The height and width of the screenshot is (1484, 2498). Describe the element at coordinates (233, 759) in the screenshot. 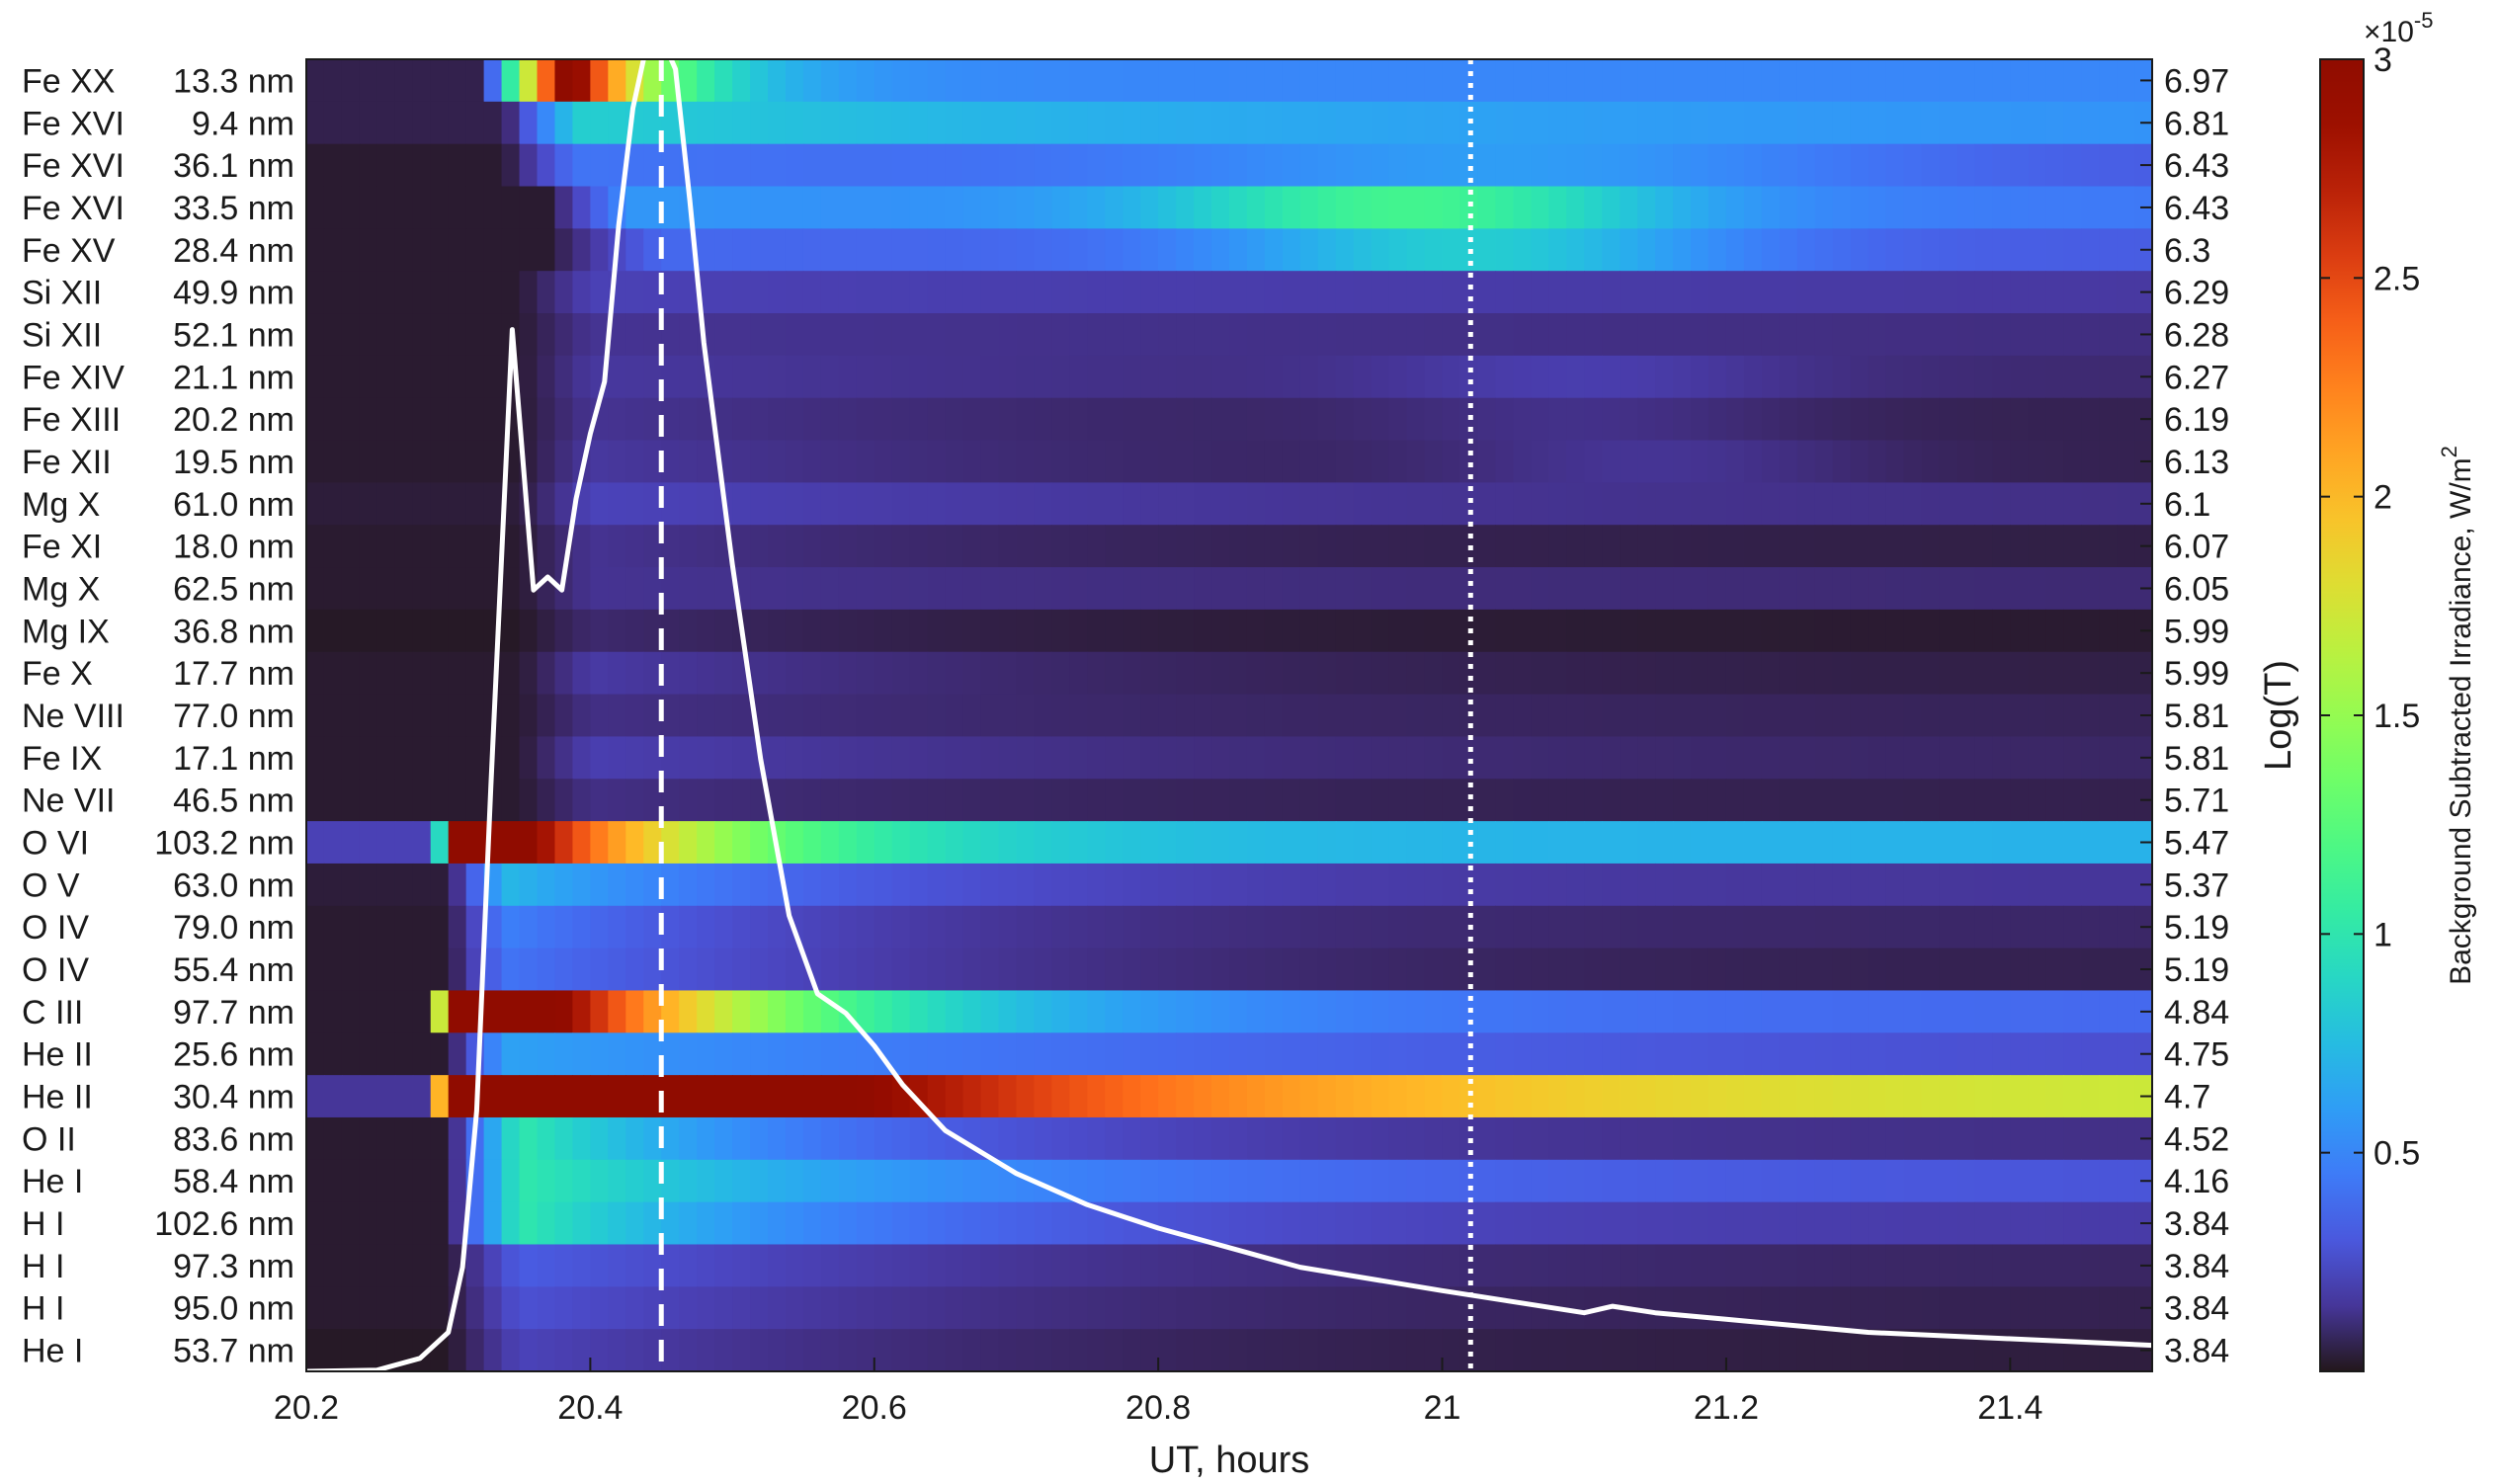

I see `wavelength-label: 17.1 nm` at that location.